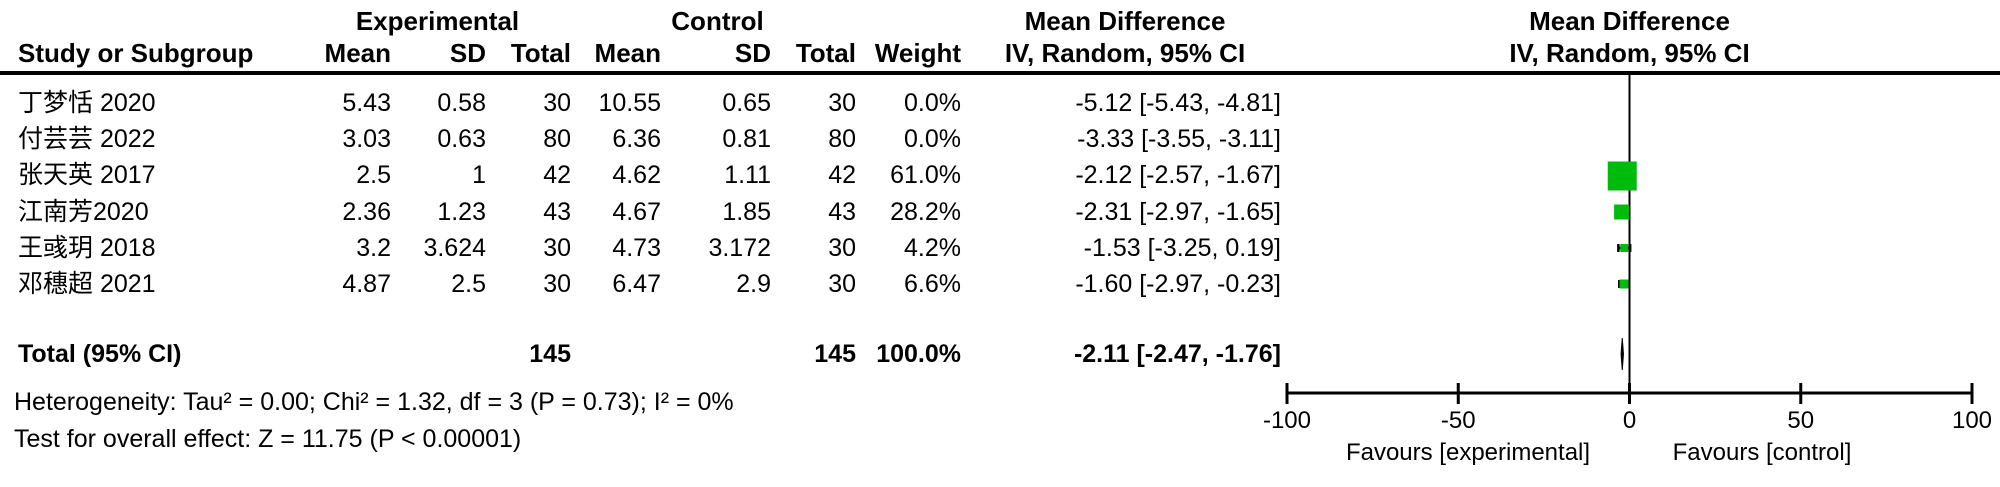 Image resolution: width=2000 pixels, height=487 pixels. I want to click on total-ctl-cell: 80, so click(842, 139).